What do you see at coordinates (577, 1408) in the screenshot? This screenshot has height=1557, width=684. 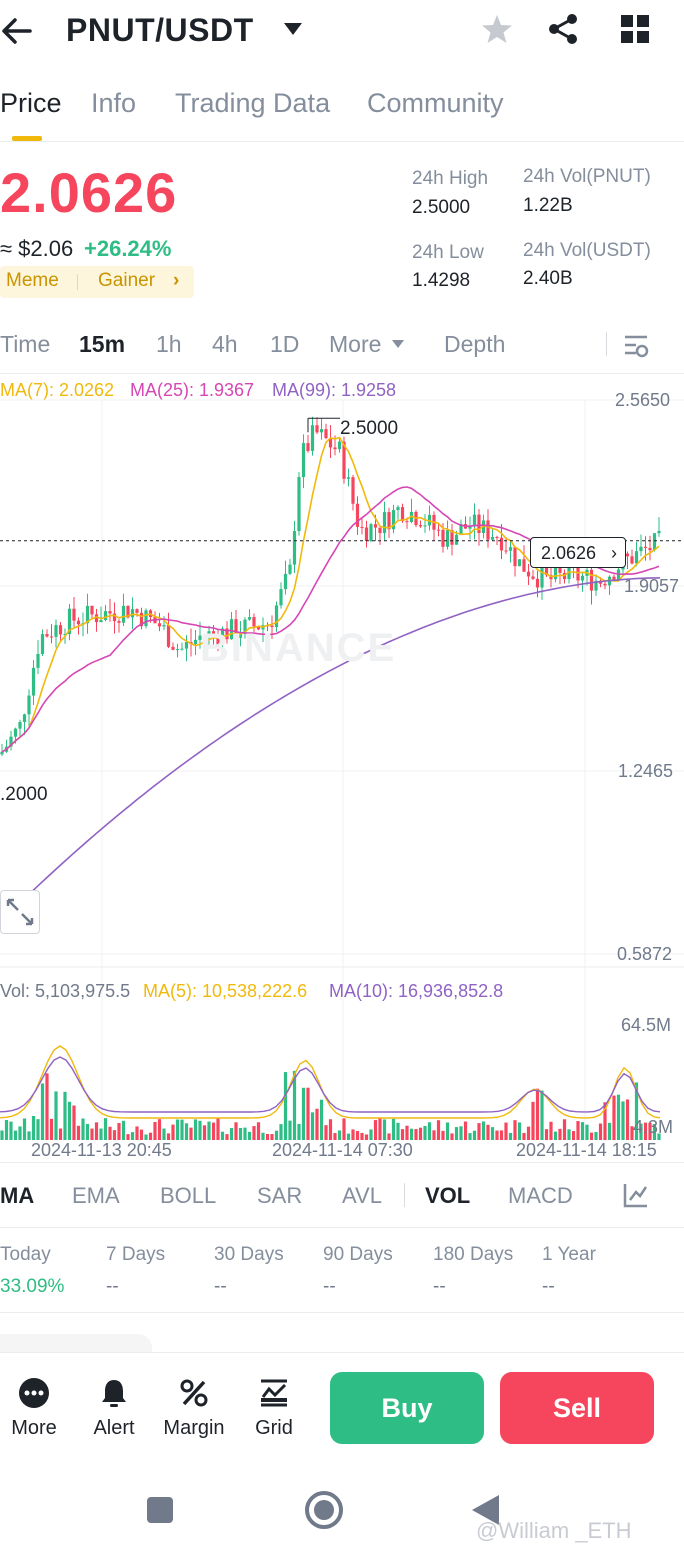 I see `sell-button: Sell` at bounding box center [577, 1408].